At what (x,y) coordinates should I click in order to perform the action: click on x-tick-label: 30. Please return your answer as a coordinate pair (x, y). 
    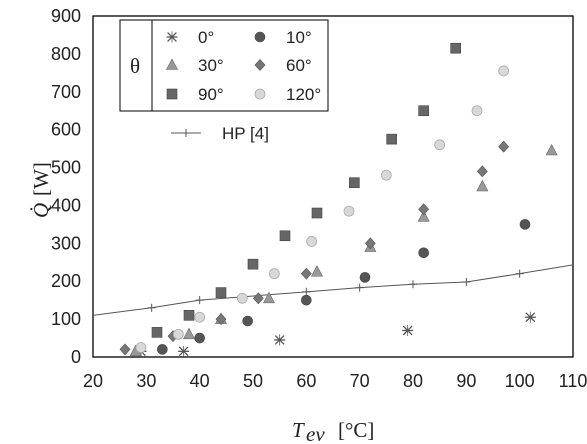
    Looking at the image, I should click on (146, 381).